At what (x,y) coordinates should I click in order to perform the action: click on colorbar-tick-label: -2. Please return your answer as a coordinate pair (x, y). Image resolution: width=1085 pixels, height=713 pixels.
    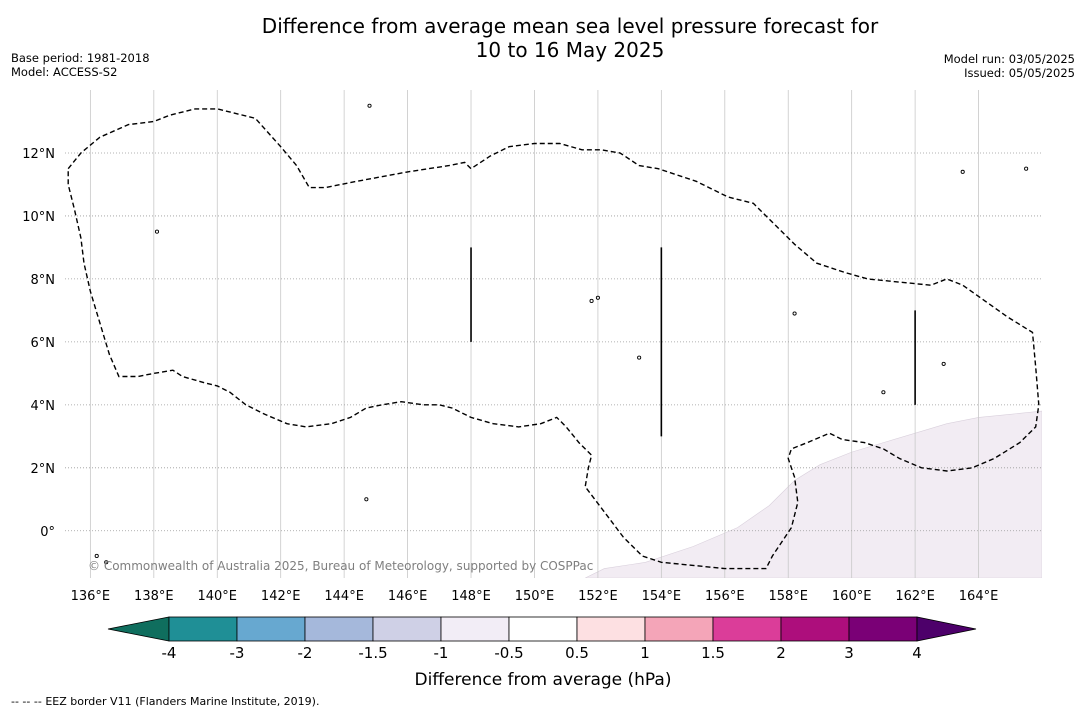
    Looking at the image, I should click on (305, 653).